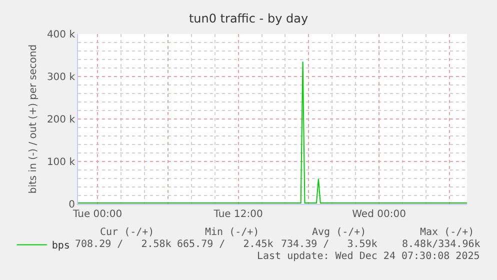  What do you see at coordinates (33, 119) in the screenshot?
I see `y-axis-title: bits in (-) / out (+) per second` at bounding box center [33, 119].